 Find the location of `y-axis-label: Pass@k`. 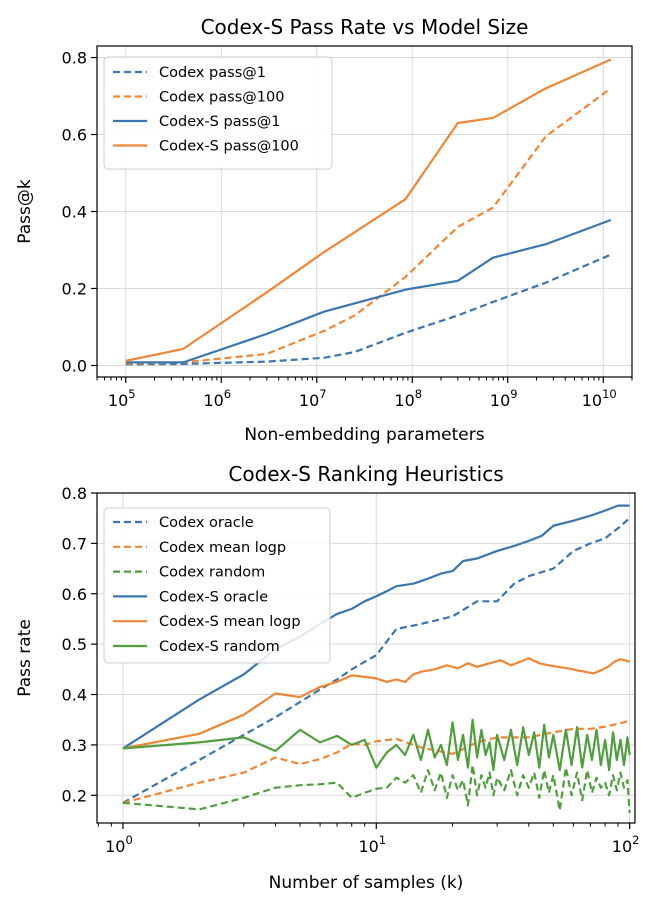

y-axis-label: Pass@k is located at coordinates (25, 211).